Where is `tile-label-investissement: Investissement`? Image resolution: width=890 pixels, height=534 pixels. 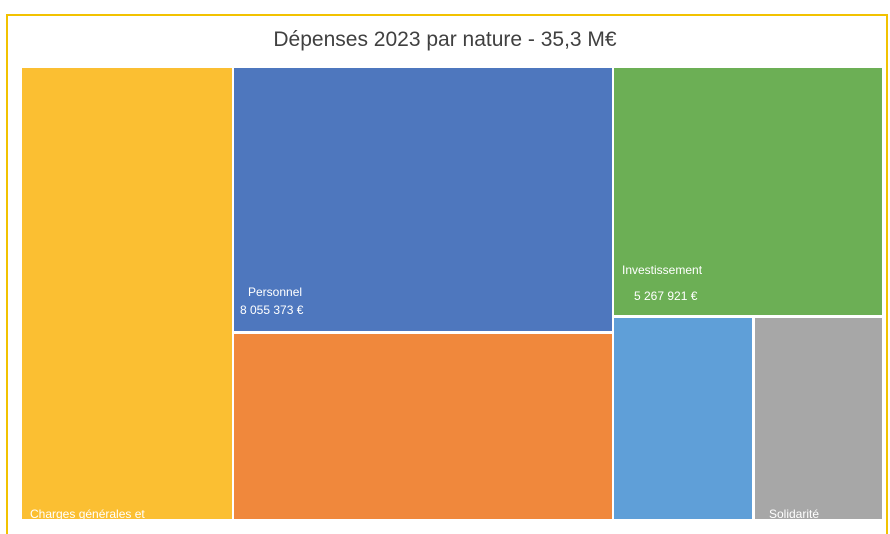
tile-label-investissement: Investissement is located at coordinates (662, 270).